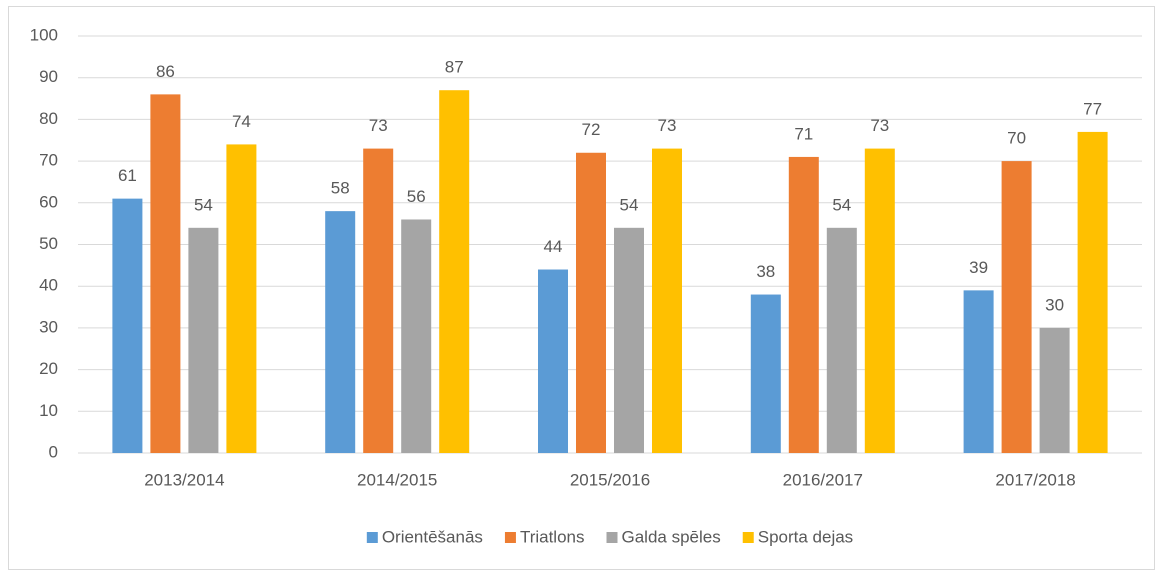  I want to click on y-tick-label: 90, so click(48, 76).